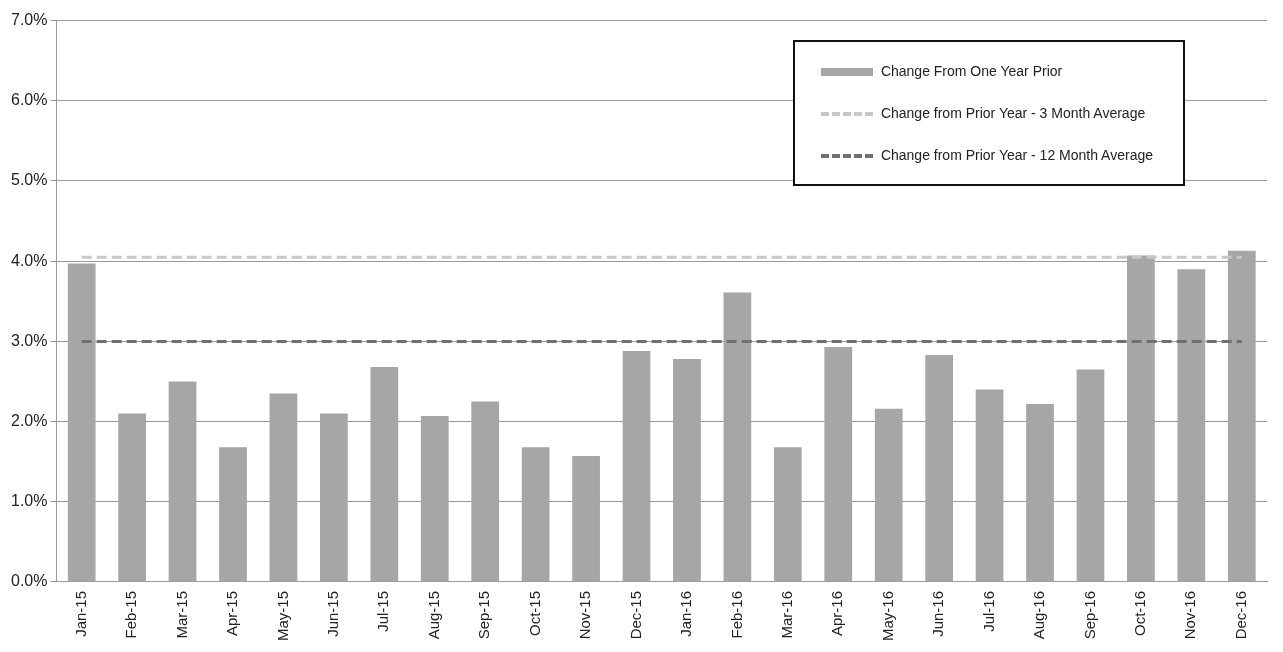 The height and width of the screenshot is (652, 1283). What do you see at coordinates (29, 581) in the screenshot?
I see `y-tick-label: 0.0%` at bounding box center [29, 581].